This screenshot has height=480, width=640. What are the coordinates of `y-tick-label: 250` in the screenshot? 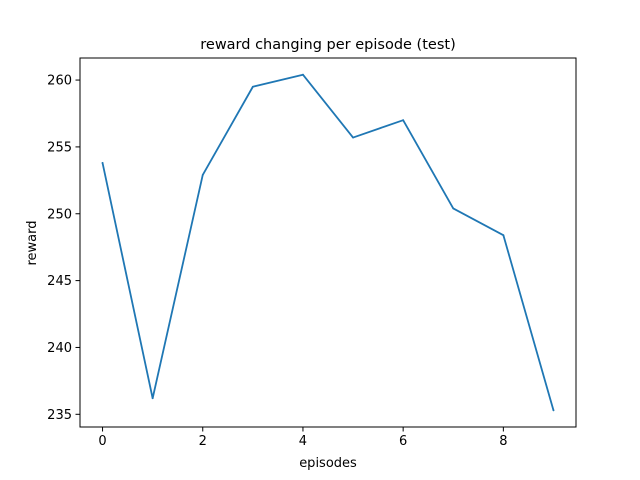 It's located at (59, 214).